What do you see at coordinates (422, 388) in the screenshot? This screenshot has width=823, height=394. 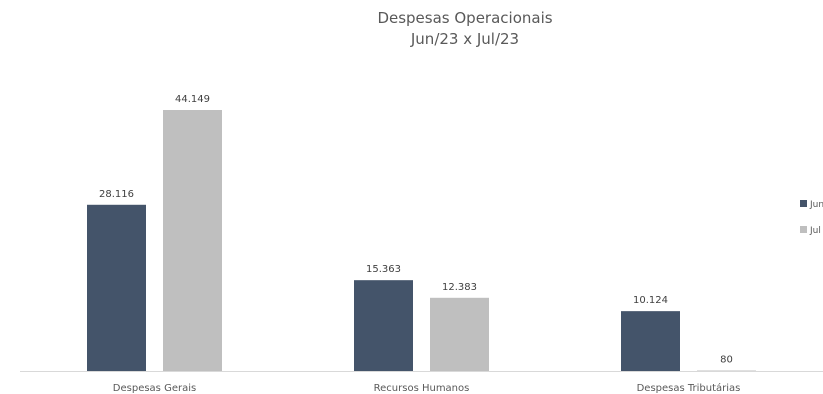 I see `category-label-2: Recursos Humanos` at bounding box center [422, 388].